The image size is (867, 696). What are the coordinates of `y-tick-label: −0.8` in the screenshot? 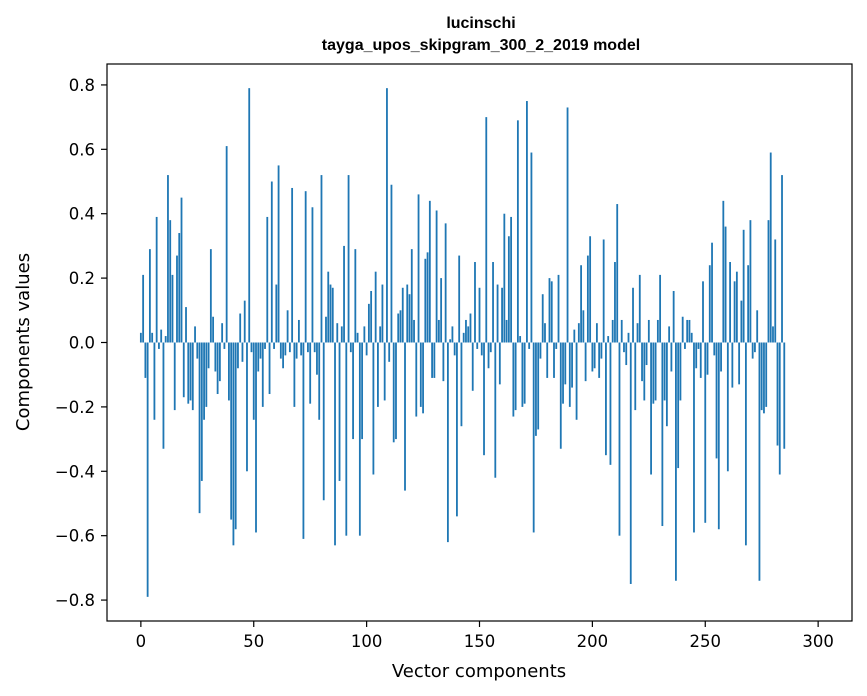 It's located at (75, 600).